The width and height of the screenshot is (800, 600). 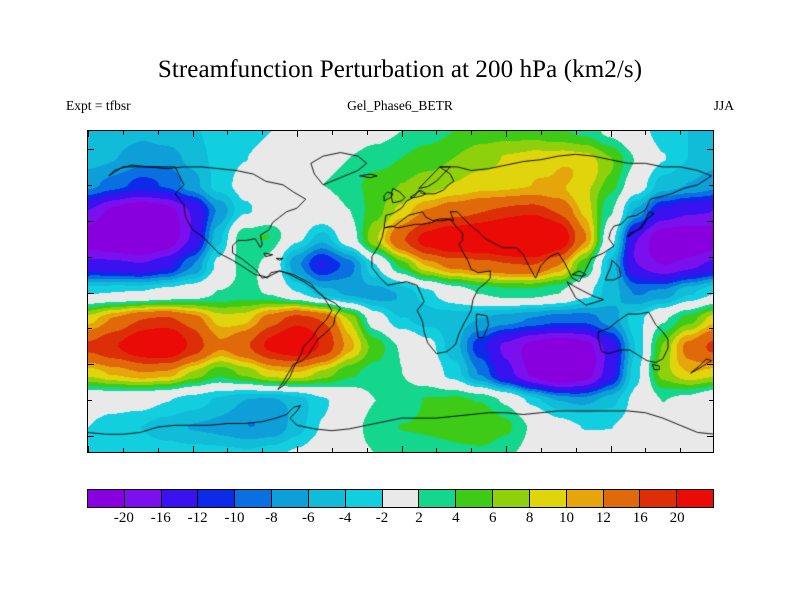 I want to click on colorbar-tick-label: -10, so click(x=234, y=518).